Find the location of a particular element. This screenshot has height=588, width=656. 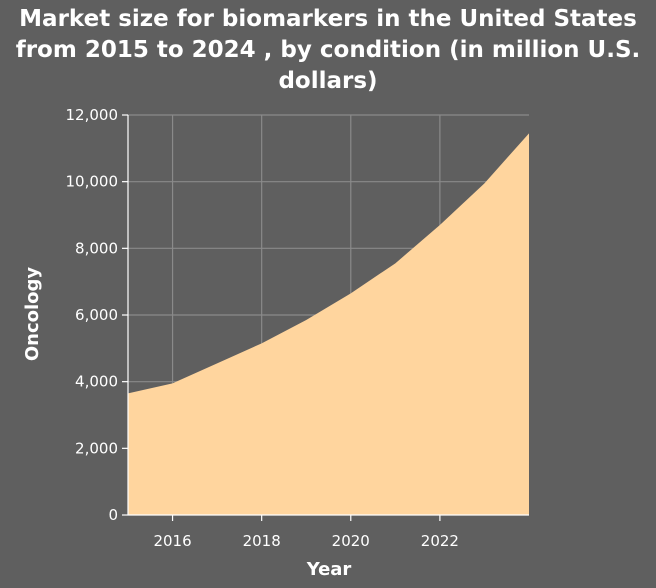

x-axis-label: Year is located at coordinates (329, 569).